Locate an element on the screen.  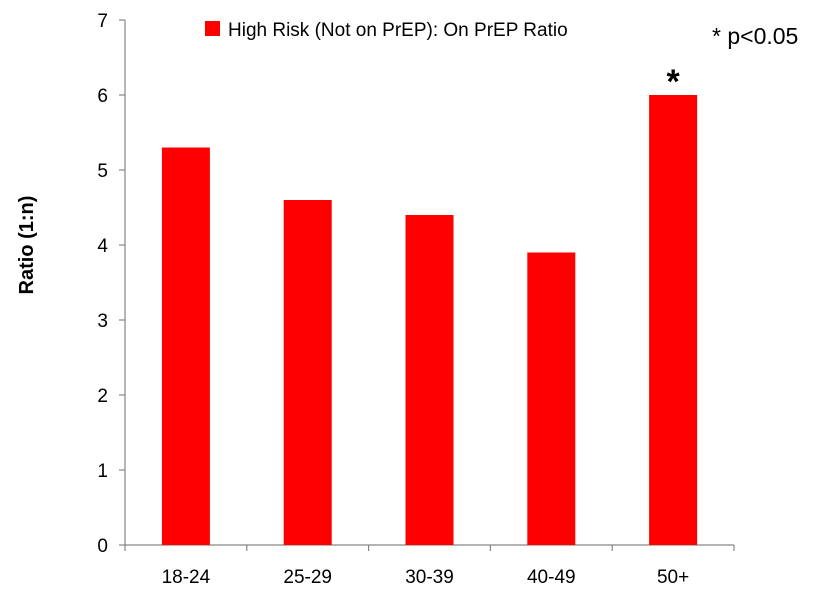
significance-star: * is located at coordinates (673, 82).